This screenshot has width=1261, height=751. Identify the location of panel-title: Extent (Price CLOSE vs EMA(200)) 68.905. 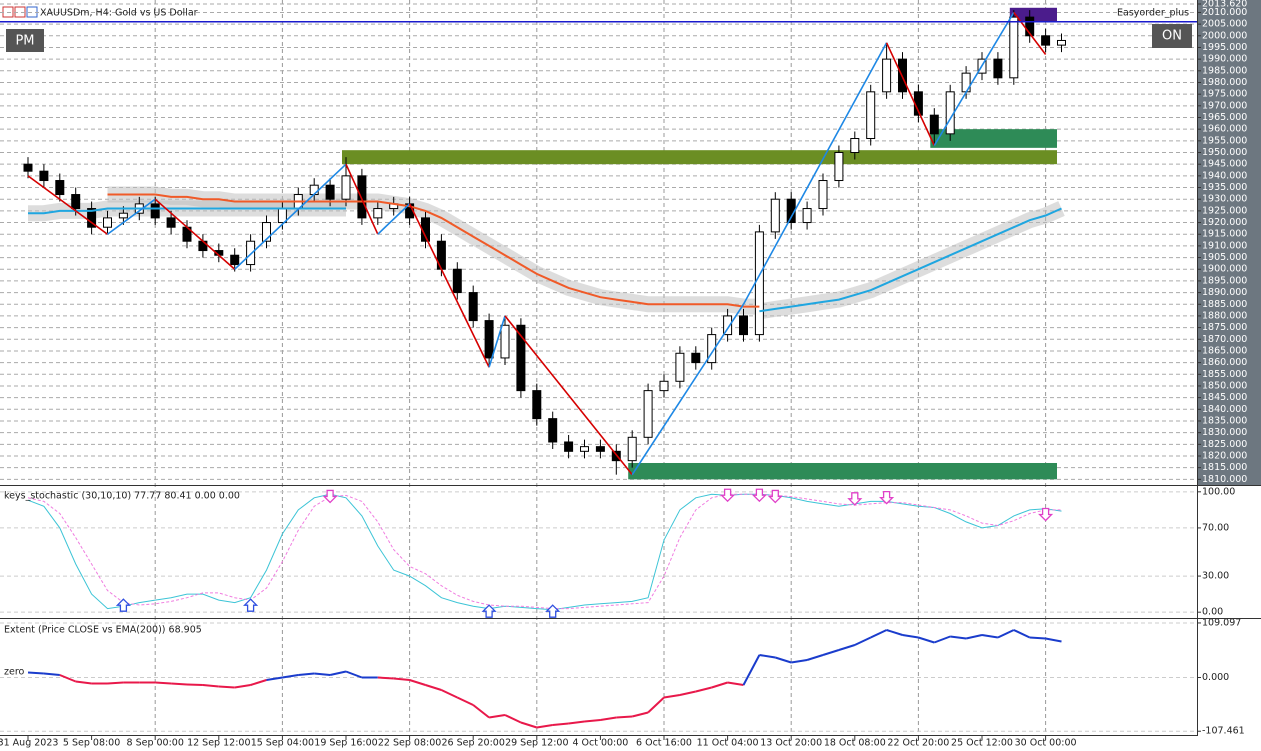
(103, 630).